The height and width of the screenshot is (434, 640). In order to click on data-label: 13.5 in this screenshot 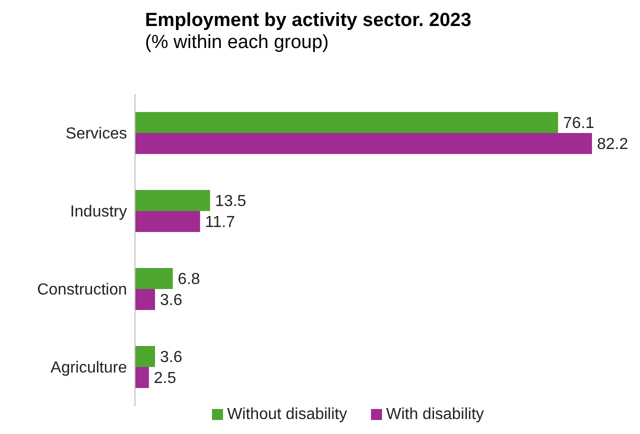, I will do `click(230, 201)`.